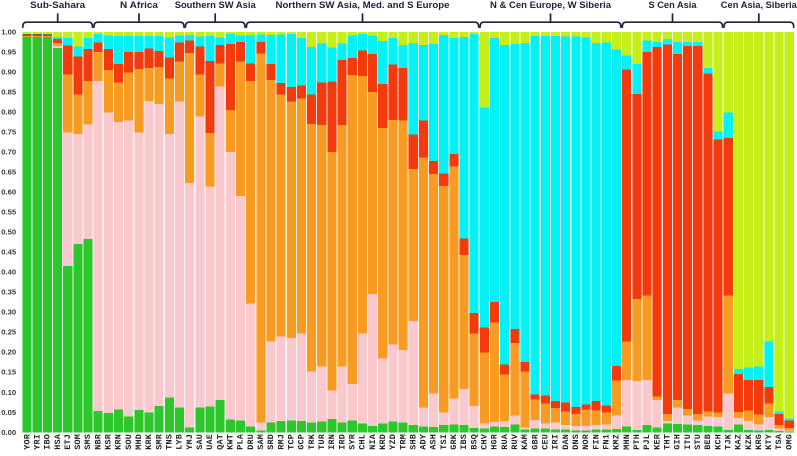 The image size is (797, 456). Describe the element at coordinates (546, 442) in the screenshot. I see `svg-text: CEU` at that location.